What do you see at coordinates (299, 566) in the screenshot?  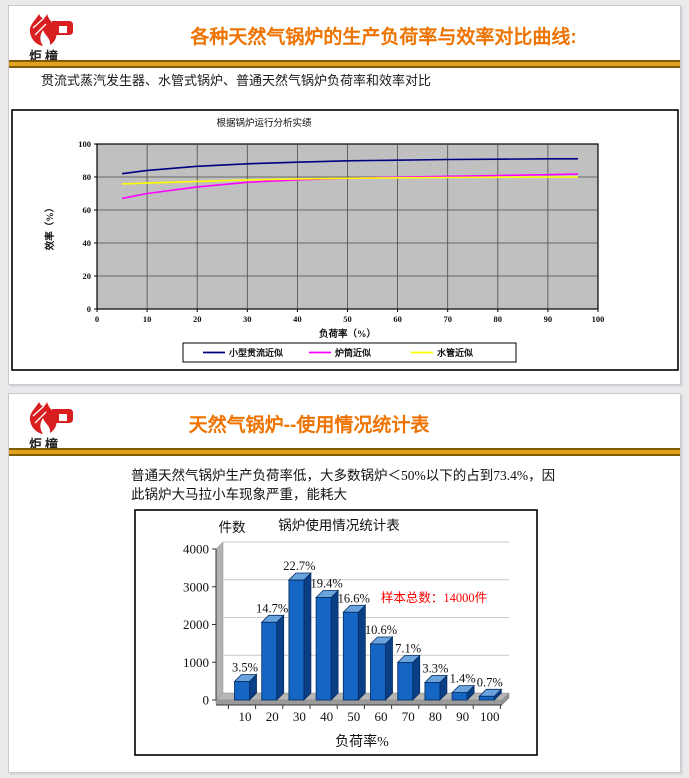 I see `svg-text: 22.7%` at bounding box center [299, 566].